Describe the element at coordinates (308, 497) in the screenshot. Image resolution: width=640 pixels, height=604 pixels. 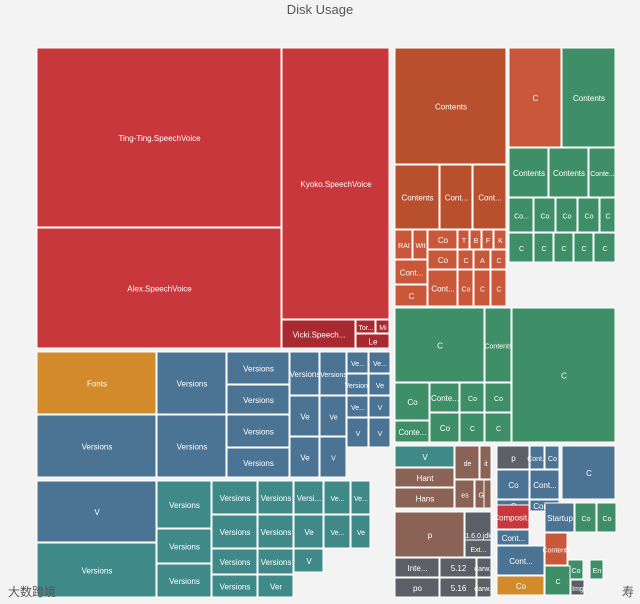
I see `treemap-cell-versi` at that location.